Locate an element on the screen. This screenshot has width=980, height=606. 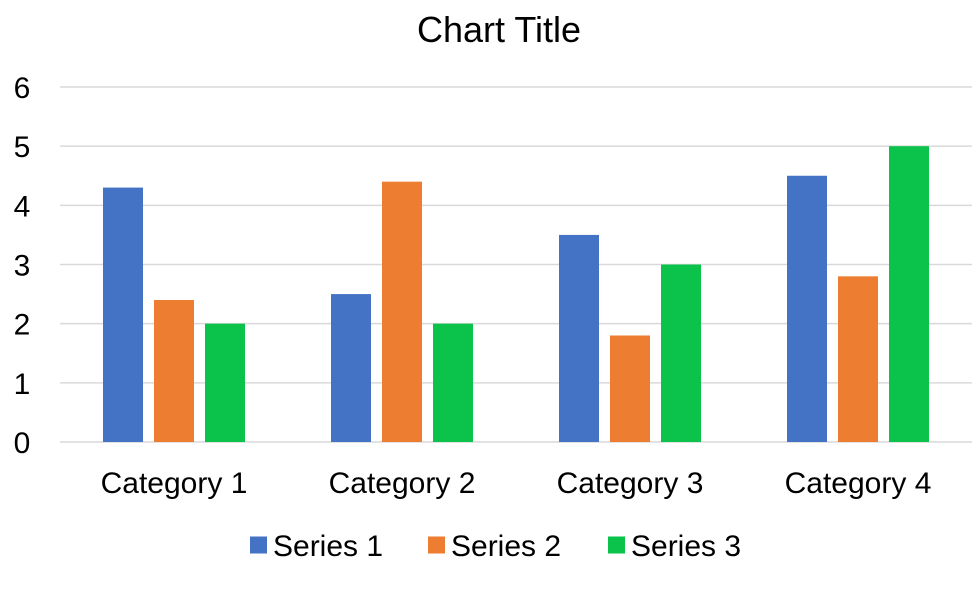
legend-label-series-1: Series 1 is located at coordinates (328, 546).